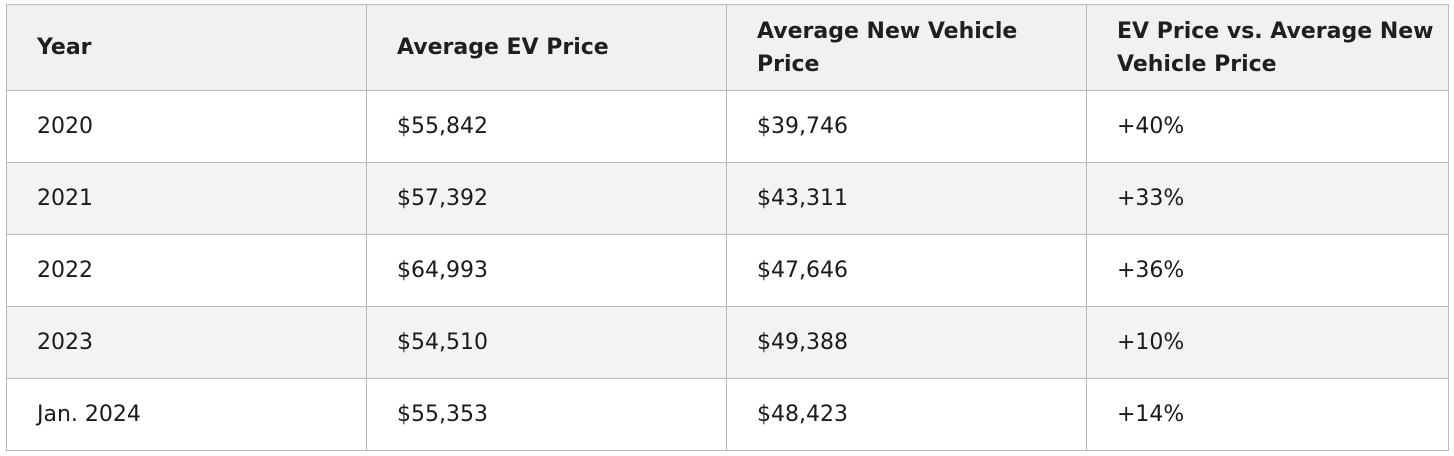 This screenshot has width=1454, height=456. Describe the element at coordinates (1267, 270) in the screenshot. I see `cell-ev-vs-average-price: +36%` at that location.